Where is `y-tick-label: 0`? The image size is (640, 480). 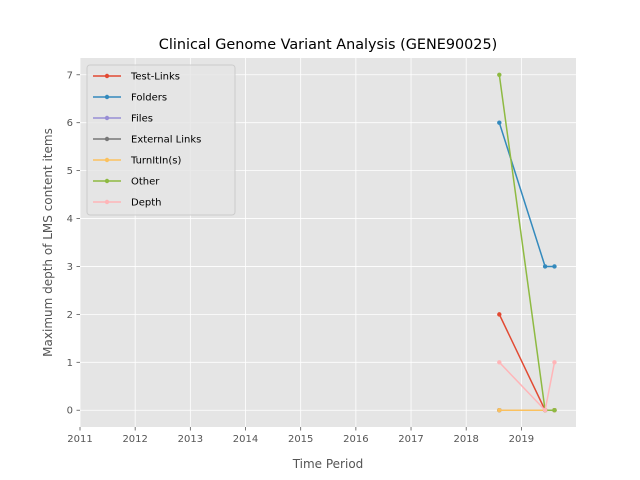 y-tick-label: 0 is located at coordinates (70, 411).